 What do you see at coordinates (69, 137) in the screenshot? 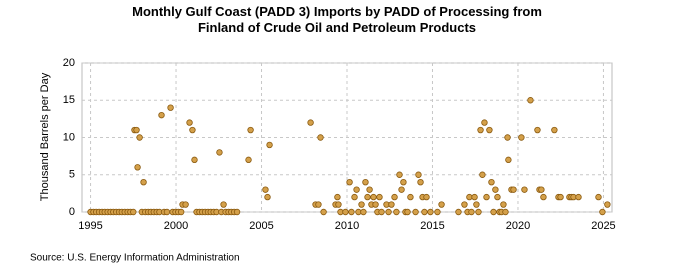
I see `y-tick-label: 10` at bounding box center [69, 137].